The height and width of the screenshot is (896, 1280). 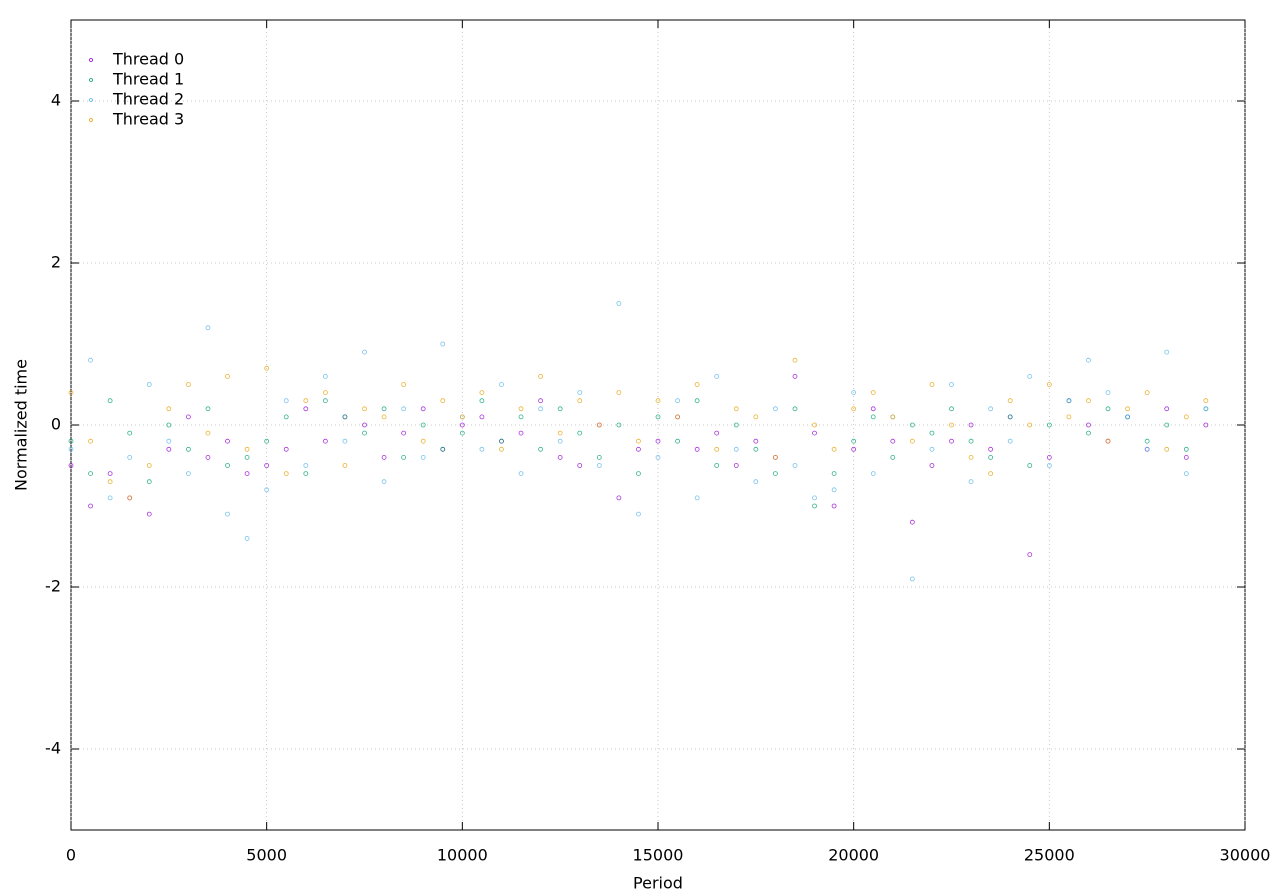 I want to click on legend-label: Thread 3, so click(x=148, y=119).